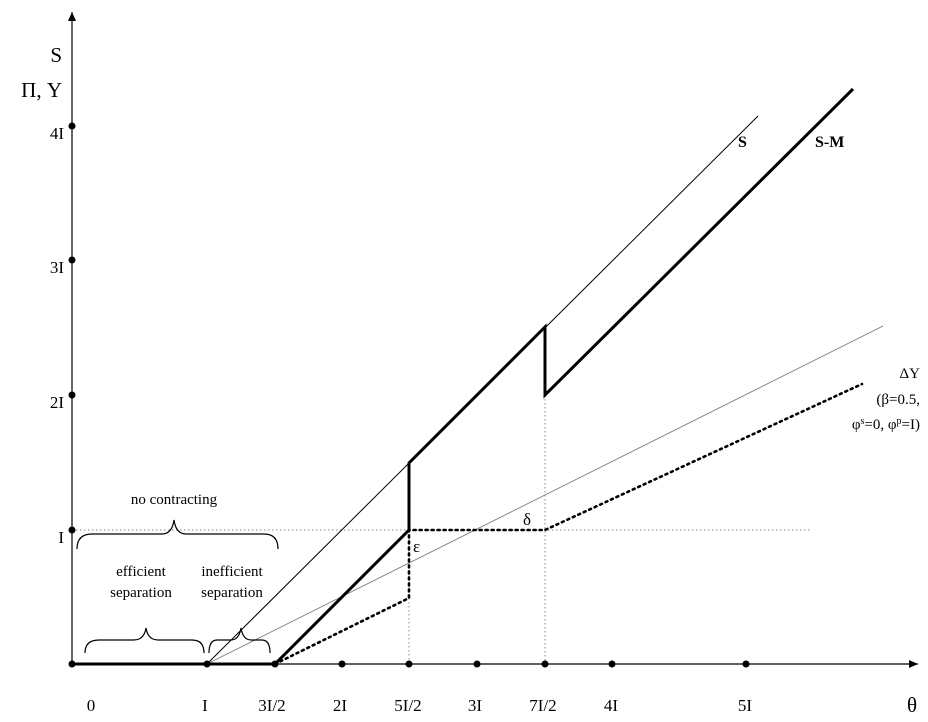 The height and width of the screenshot is (722, 928). Describe the element at coordinates (886, 425) in the screenshot. I see `delta-y-params-2: φs=0, φp=I)` at that location.